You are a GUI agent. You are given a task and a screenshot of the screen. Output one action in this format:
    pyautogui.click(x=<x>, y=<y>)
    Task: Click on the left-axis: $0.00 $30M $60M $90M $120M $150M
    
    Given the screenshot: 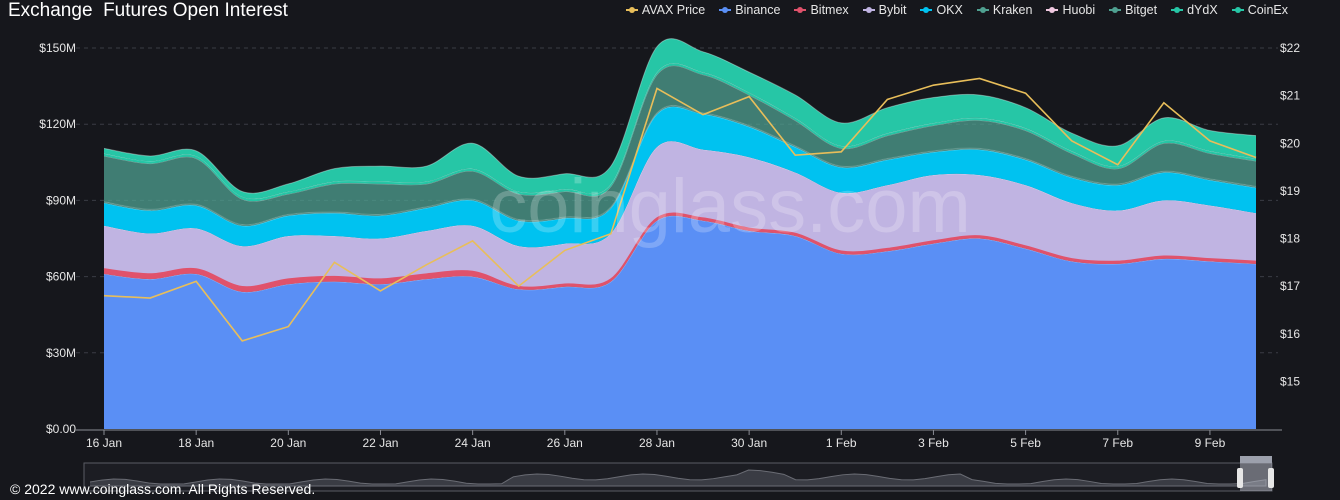 What is the action you would take?
    pyautogui.click(x=57, y=238)
    